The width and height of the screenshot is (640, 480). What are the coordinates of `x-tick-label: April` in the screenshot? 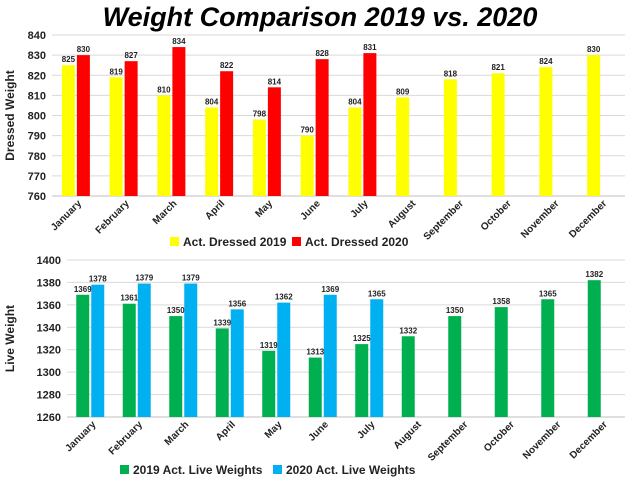 It's located at (215, 210).